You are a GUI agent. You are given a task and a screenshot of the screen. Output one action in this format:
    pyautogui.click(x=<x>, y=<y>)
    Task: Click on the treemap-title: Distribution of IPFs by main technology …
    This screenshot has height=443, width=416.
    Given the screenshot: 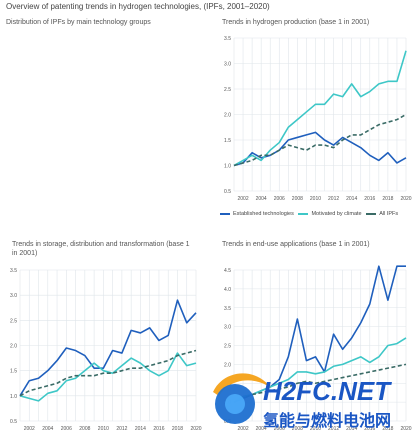 What is the action you would take?
    pyautogui.click(x=78, y=22)
    